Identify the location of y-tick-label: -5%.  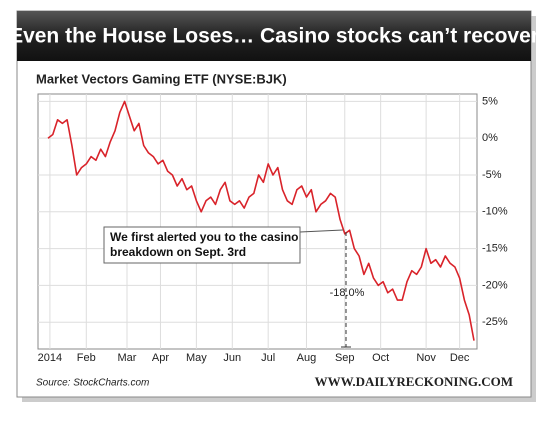
(492, 175).